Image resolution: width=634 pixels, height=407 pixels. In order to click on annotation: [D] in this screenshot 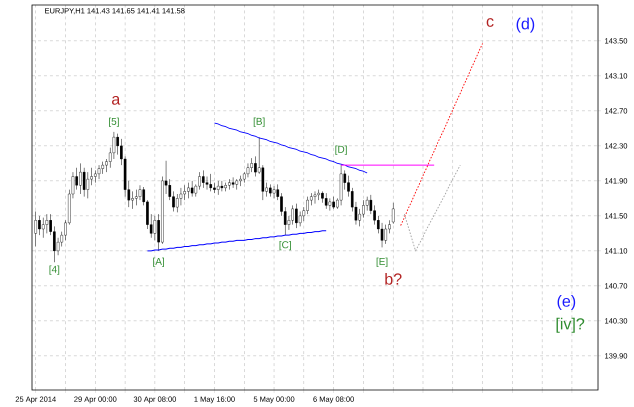, I will do `click(341, 150)`.